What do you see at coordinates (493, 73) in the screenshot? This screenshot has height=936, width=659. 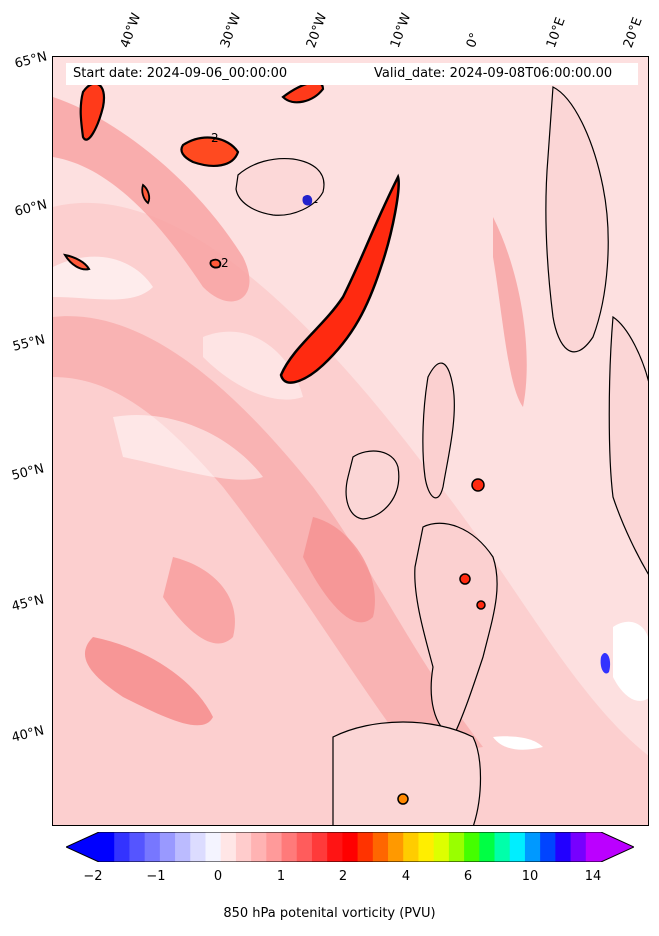 I see `valid-date: Valid_date: 2024-09-08T06:00:00.00` at bounding box center [493, 73].